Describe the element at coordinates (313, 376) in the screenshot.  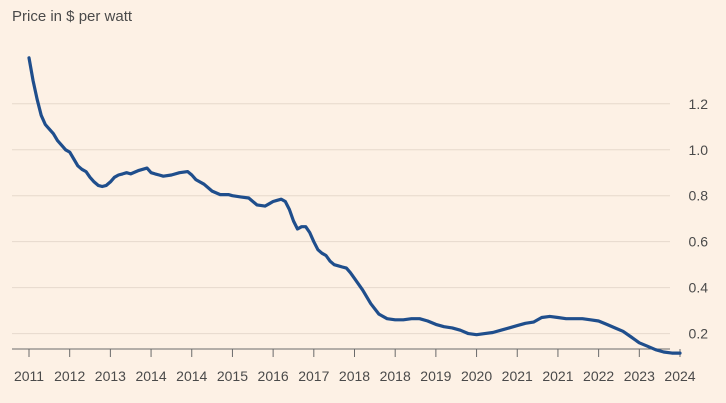
I see `x-tick-label: 2017` at that location.